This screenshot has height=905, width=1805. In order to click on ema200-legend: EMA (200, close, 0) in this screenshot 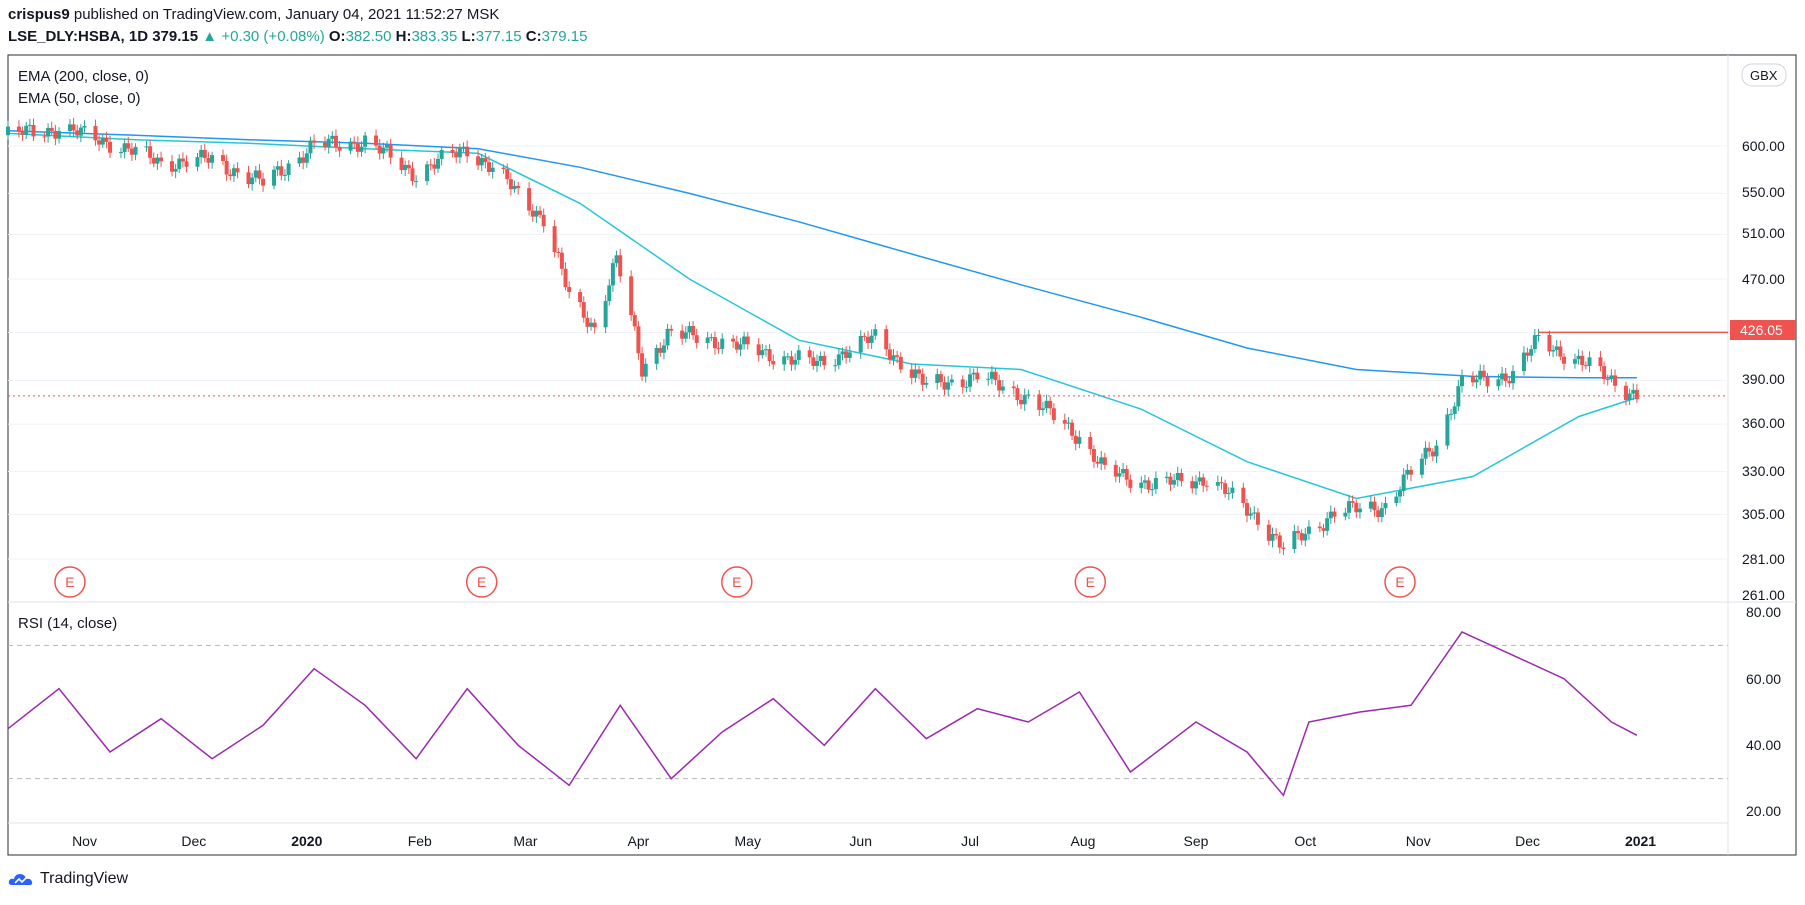, I will do `click(83, 76)`.